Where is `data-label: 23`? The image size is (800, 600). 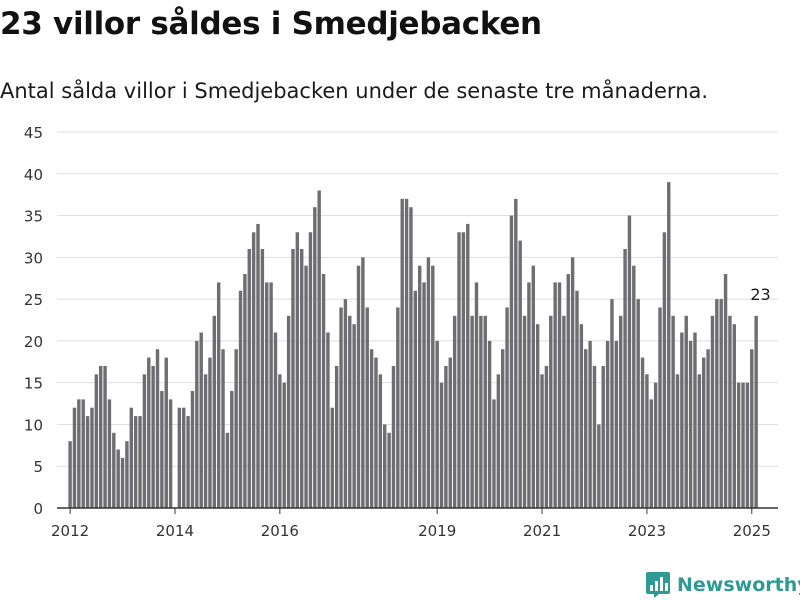 data-label: 23 is located at coordinates (760, 294).